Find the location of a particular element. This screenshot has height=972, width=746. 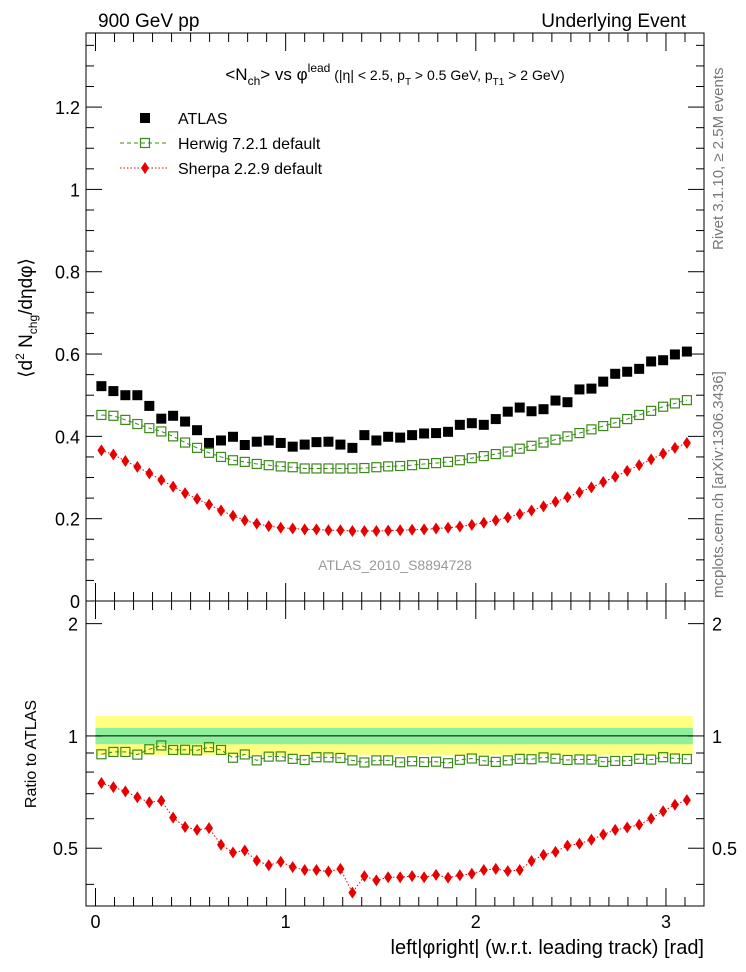

title-part-3: > vs φ is located at coordinates (283, 74).